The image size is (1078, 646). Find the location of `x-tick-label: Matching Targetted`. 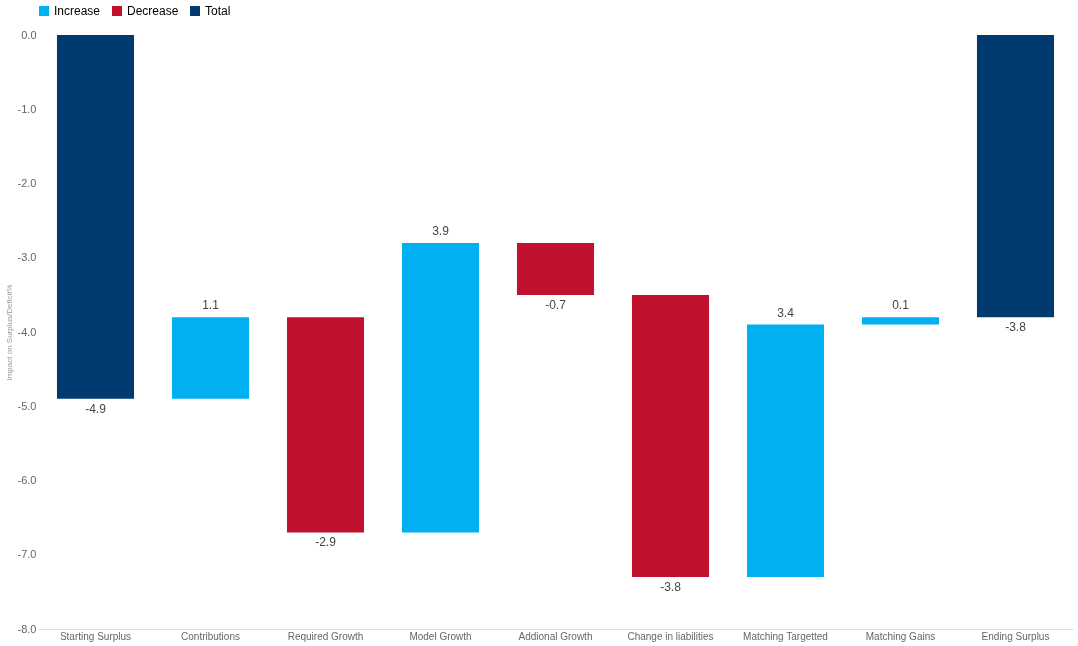

x-tick-label: Matching Targetted is located at coordinates (785, 636).